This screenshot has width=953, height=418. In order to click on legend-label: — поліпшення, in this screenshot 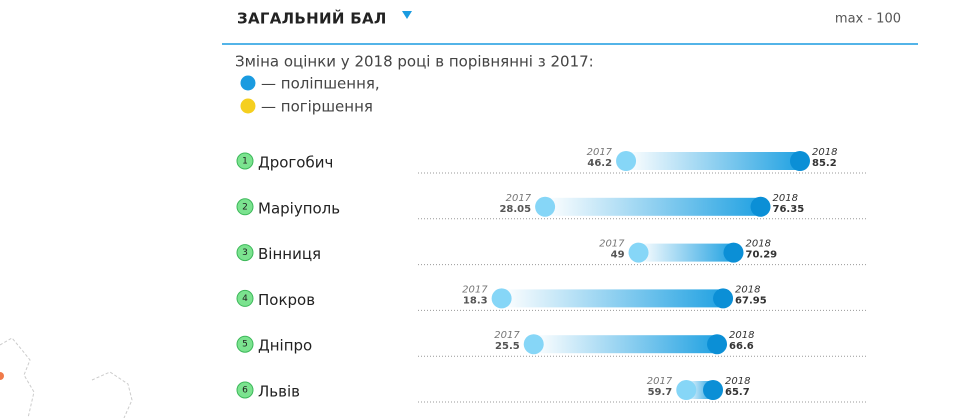, I will do `click(320, 84)`.